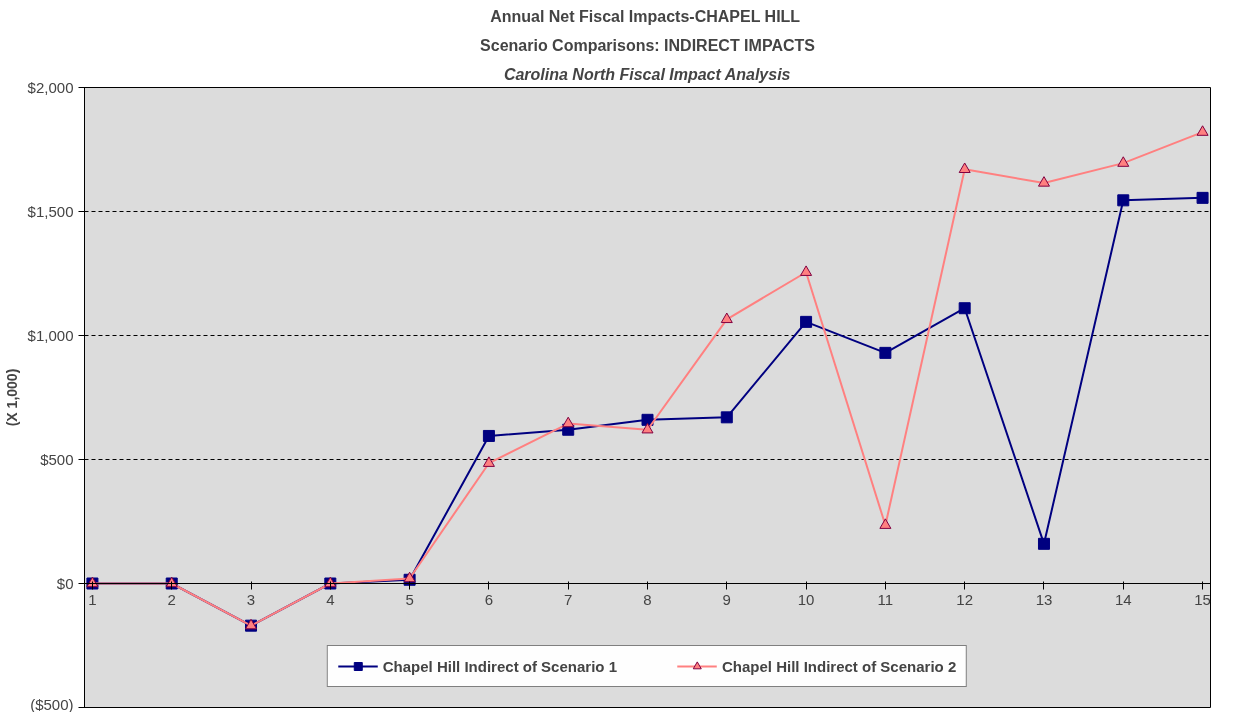 The image size is (1248, 719). Describe the element at coordinates (499, 666) in the screenshot. I see `legend-label: Chapel Hill Indirect of Scenario 1` at that location.